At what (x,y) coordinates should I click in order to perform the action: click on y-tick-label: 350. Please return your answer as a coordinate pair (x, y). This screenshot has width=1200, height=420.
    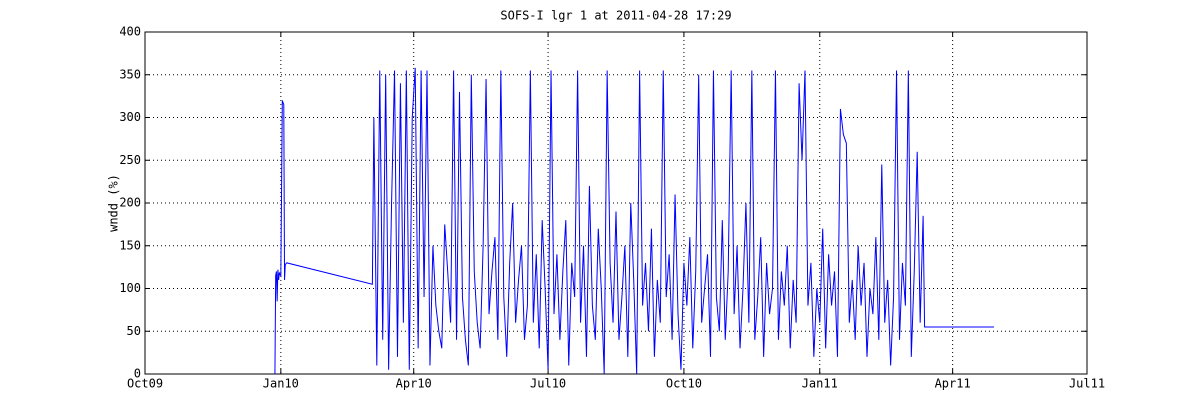
    Looking at the image, I should click on (130, 74).